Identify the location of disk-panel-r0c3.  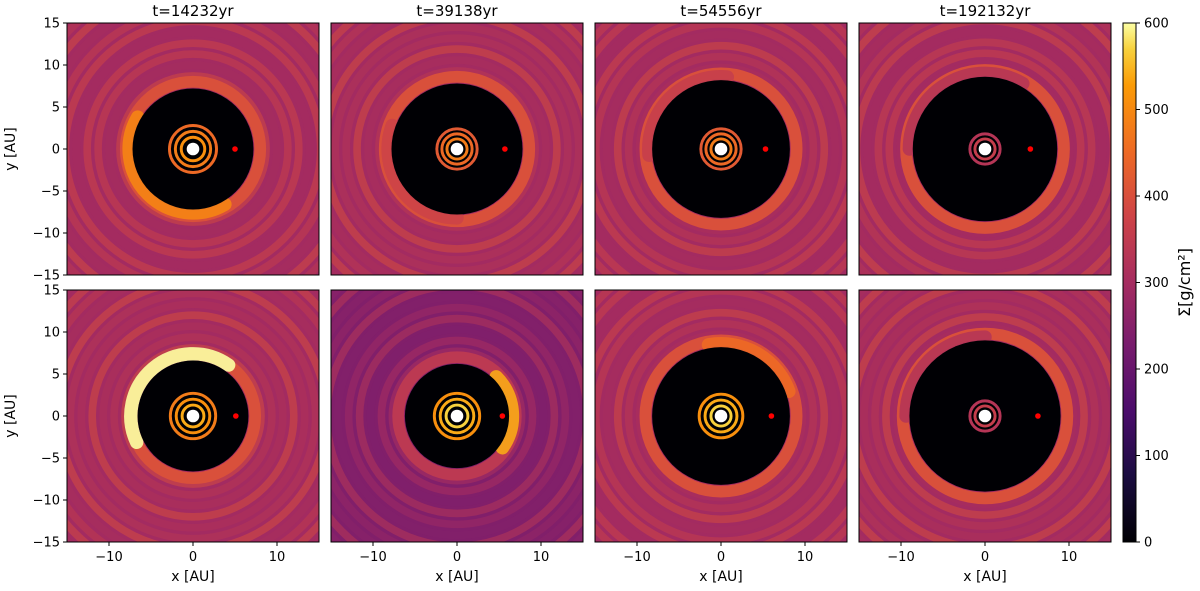
(985, 149).